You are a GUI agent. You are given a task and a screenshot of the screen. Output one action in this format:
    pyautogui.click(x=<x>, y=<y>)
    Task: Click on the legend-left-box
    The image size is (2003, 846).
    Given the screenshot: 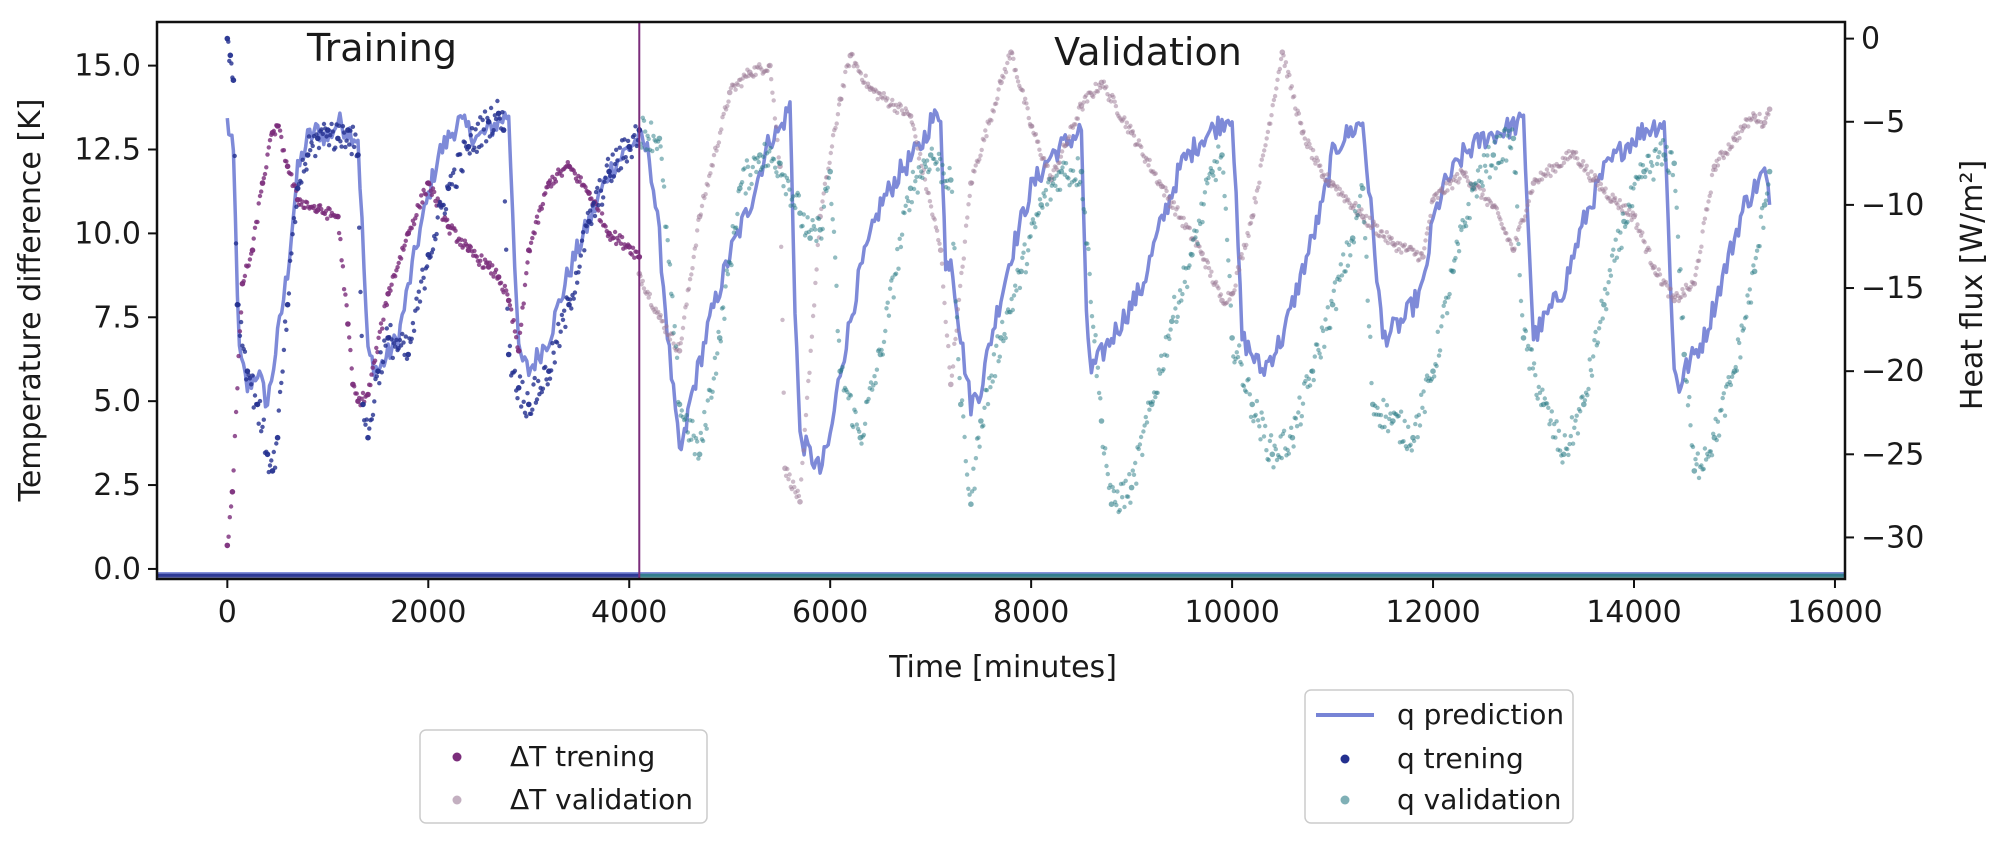 What is the action you would take?
    pyautogui.click(x=563, y=776)
    